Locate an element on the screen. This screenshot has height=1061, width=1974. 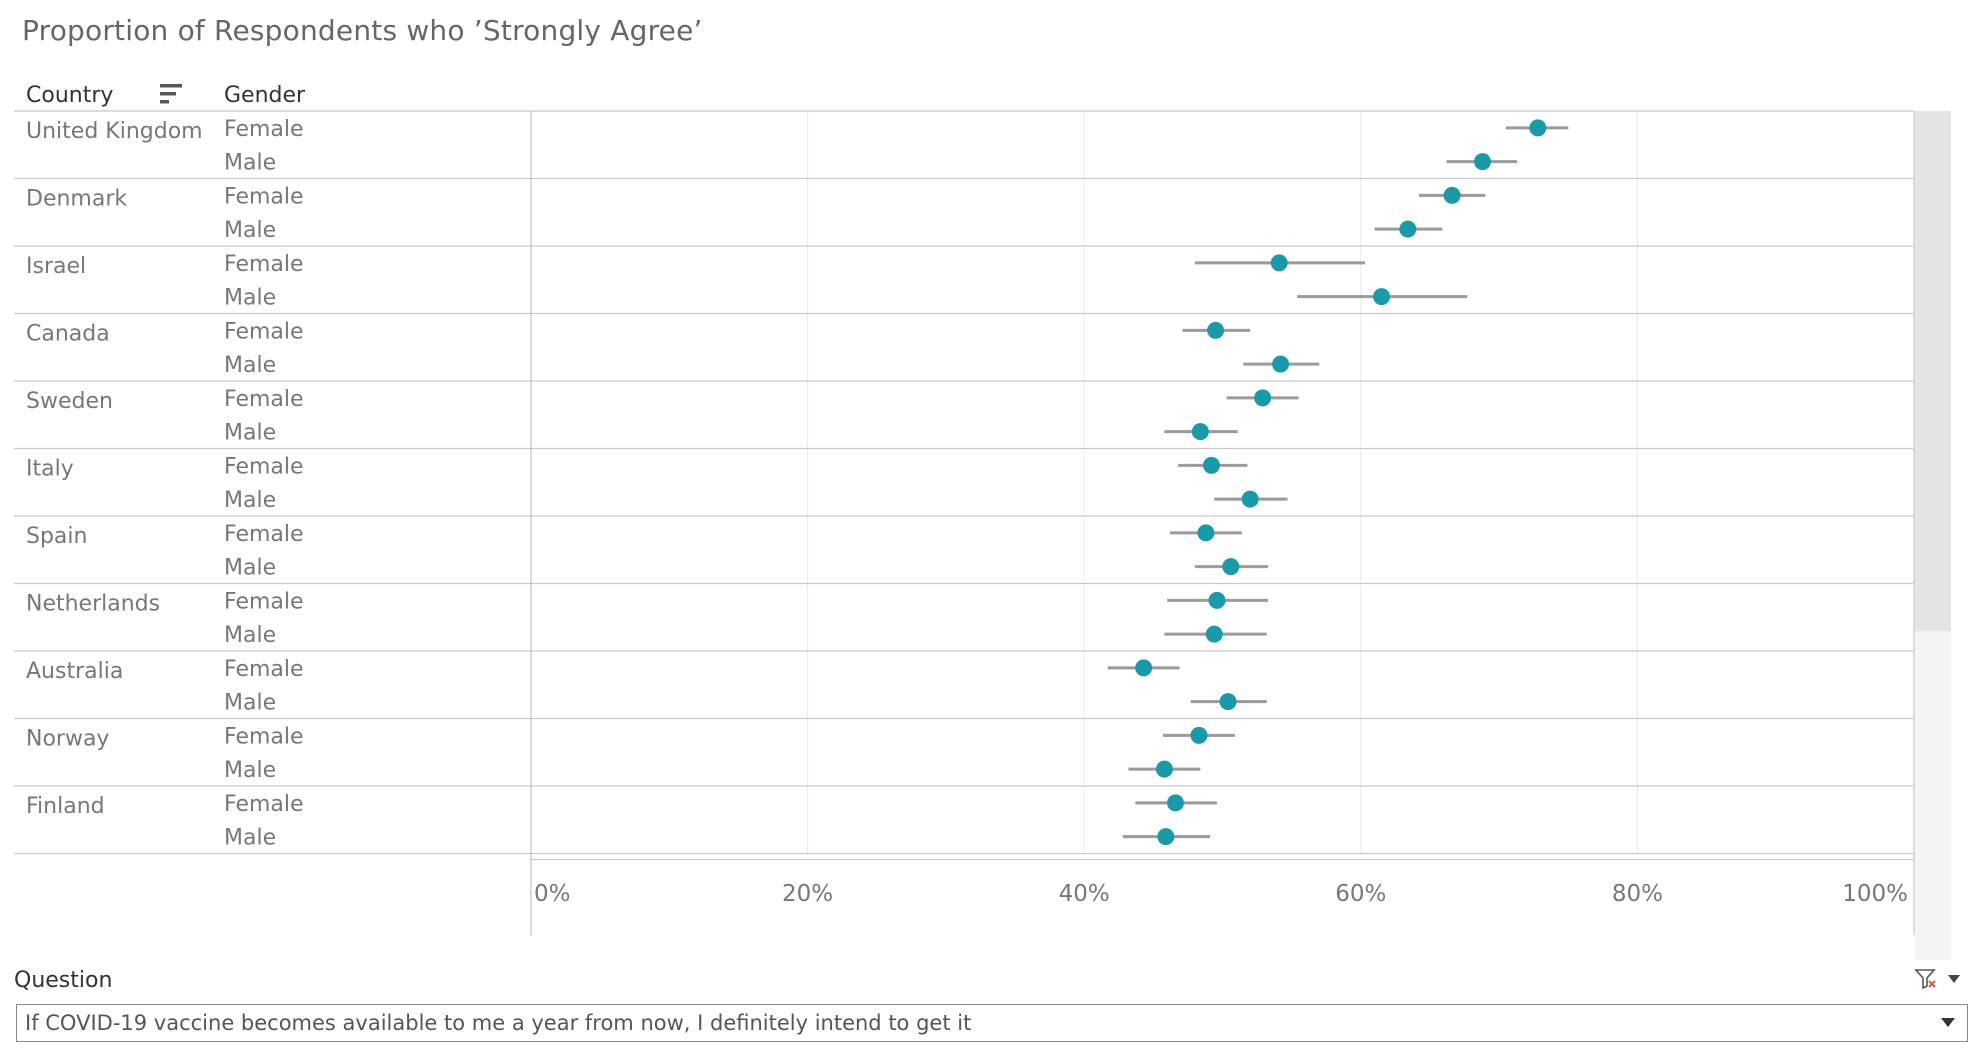
question-filter-label: Question is located at coordinates (63, 980).